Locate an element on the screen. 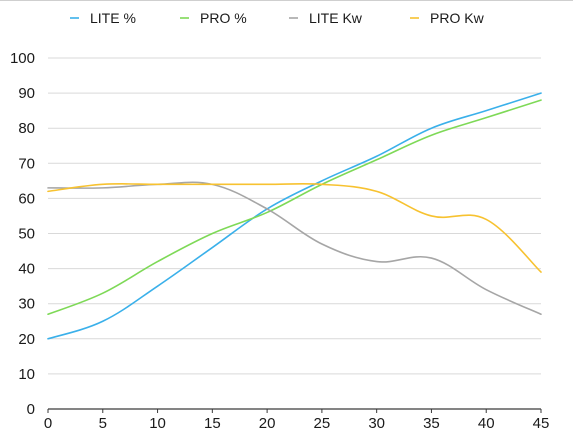 The image size is (573, 443). y-tick-label: 80 is located at coordinates (26, 128).